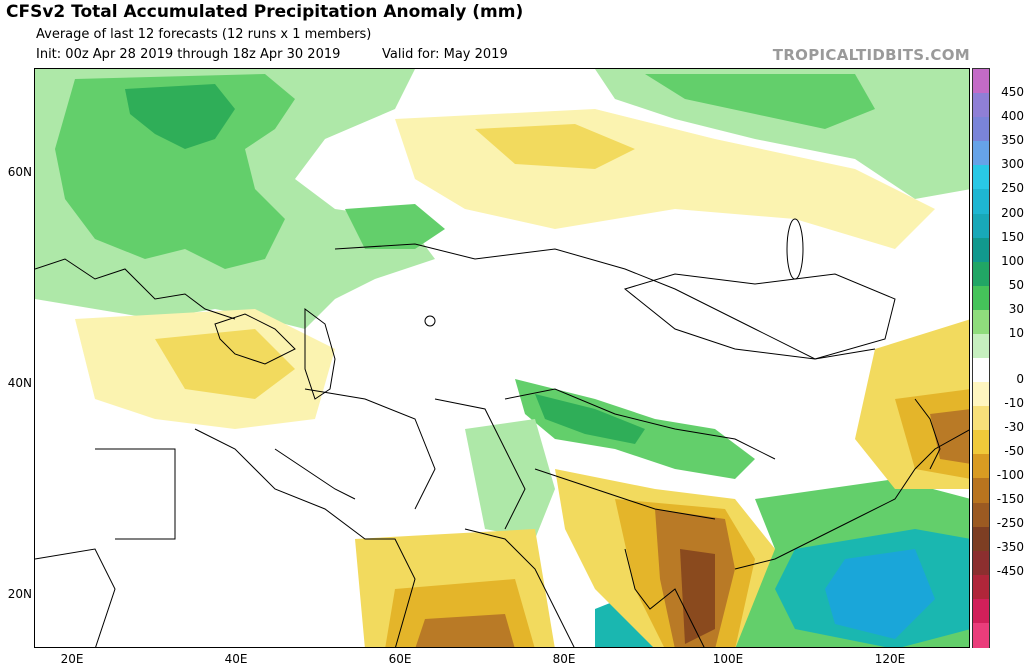 The width and height of the screenshot is (1024, 668). What do you see at coordinates (19, 172) in the screenshot?
I see `lat-label-60n: 60N` at bounding box center [19, 172].